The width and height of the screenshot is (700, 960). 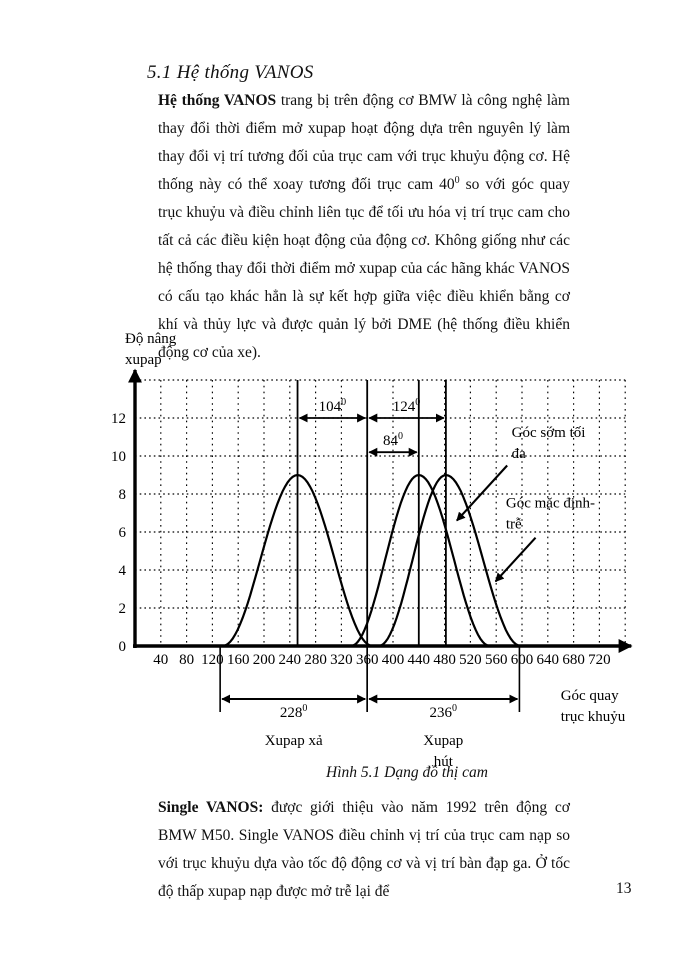 I want to click on svg-text: 2, so click(x=123, y=609).